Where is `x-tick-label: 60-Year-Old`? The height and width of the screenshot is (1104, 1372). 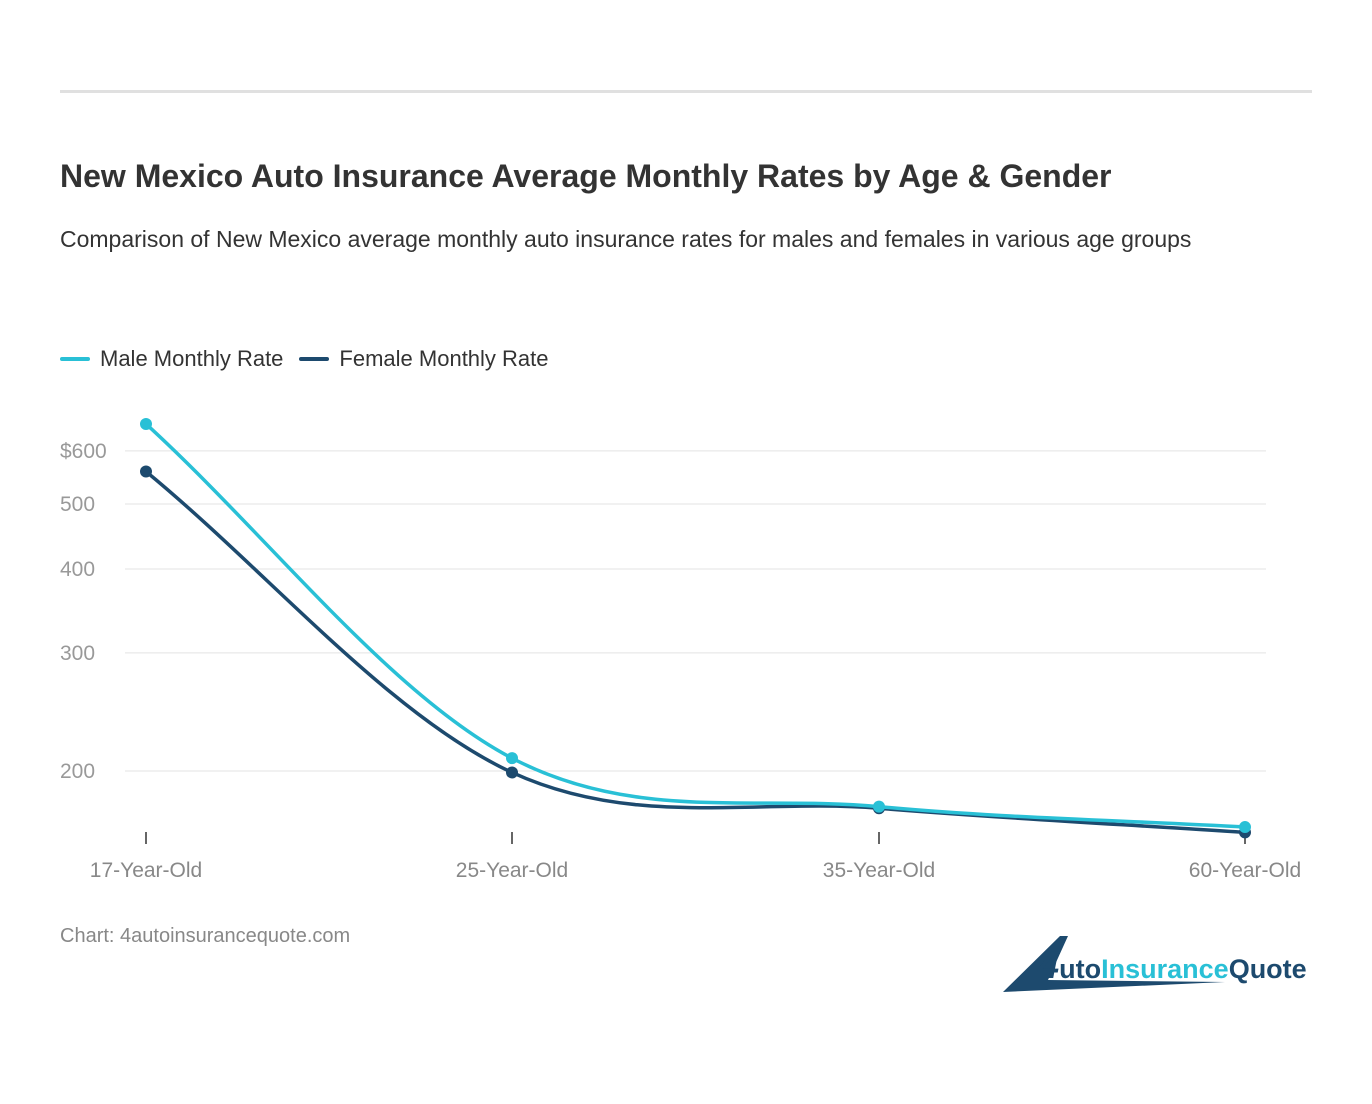 x-tick-label: 60-Year-Old is located at coordinates (1245, 870).